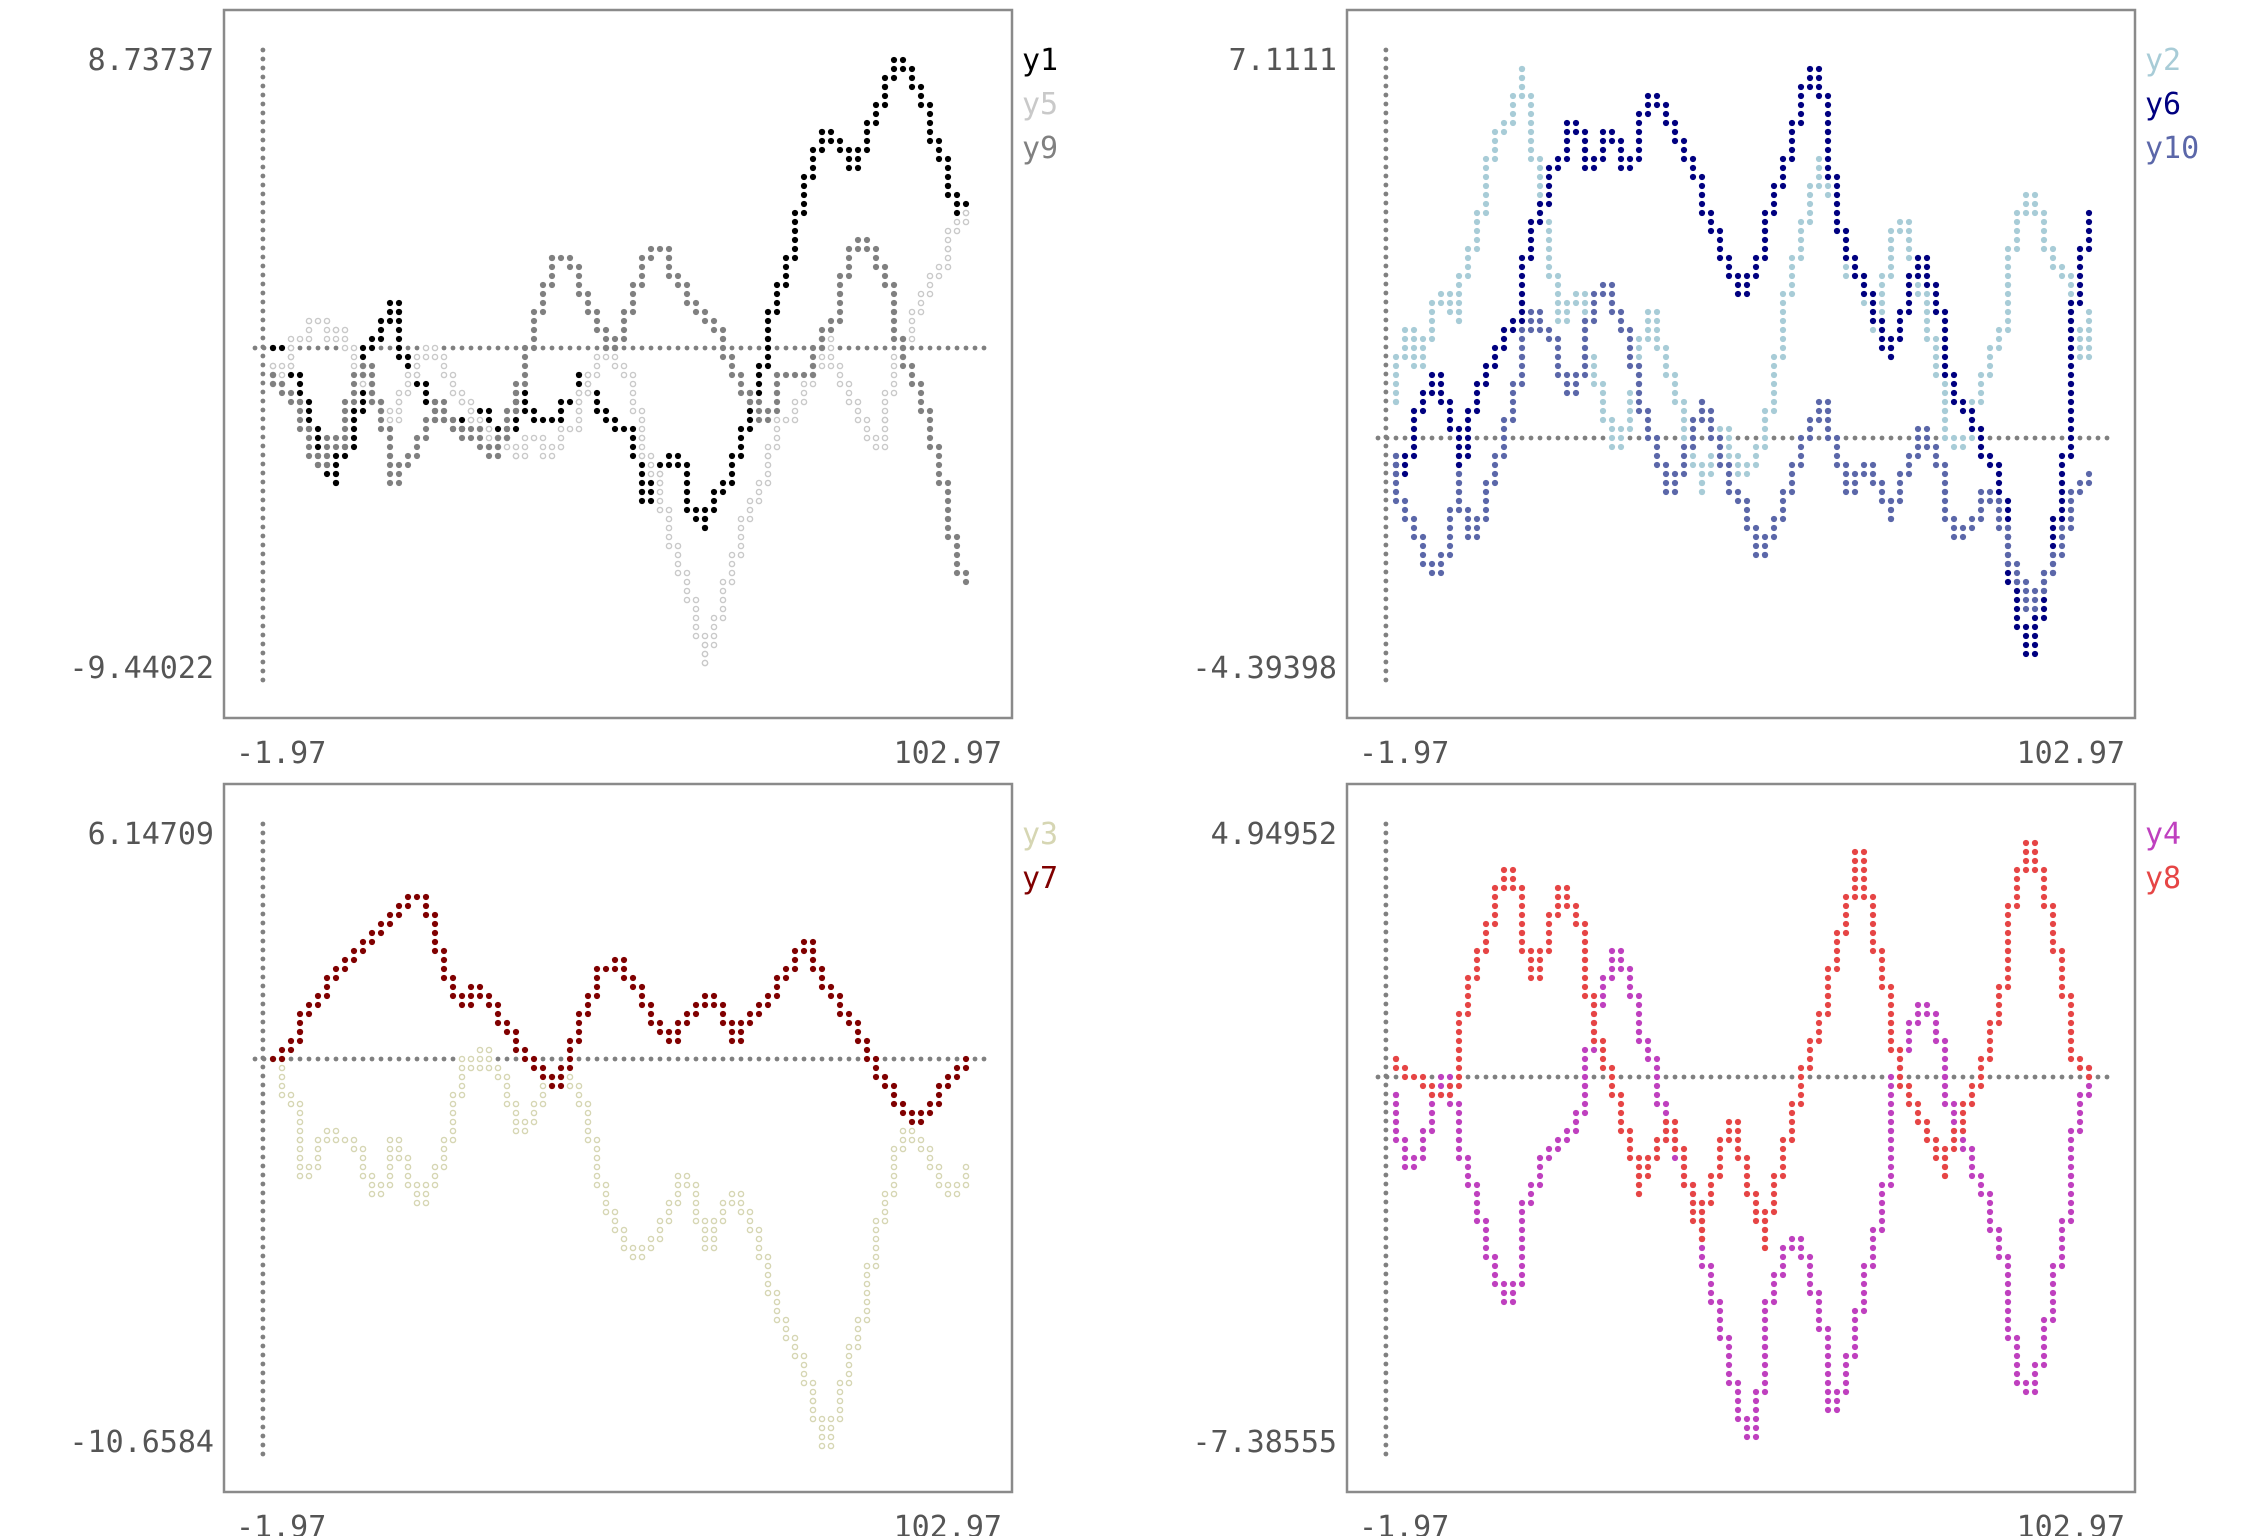 This screenshot has height=1536, width=2241. What do you see at coordinates (2071, 753) in the screenshot?
I see `x-tick-max: 102.97` at bounding box center [2071, 753].